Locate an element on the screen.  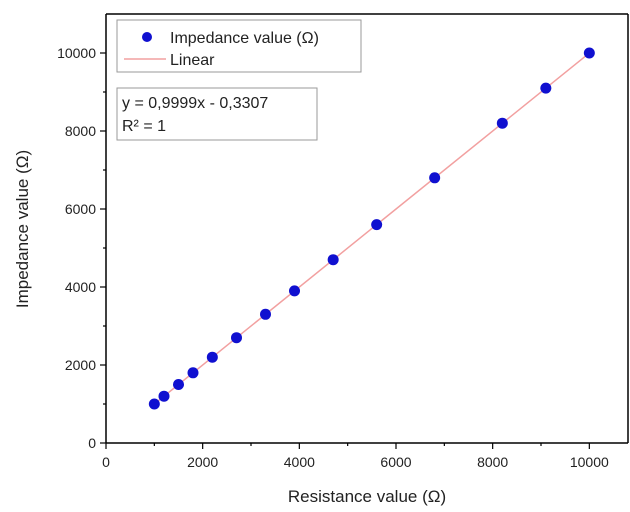
x-tick-label: 6000 is located at coordinates (395, 462).